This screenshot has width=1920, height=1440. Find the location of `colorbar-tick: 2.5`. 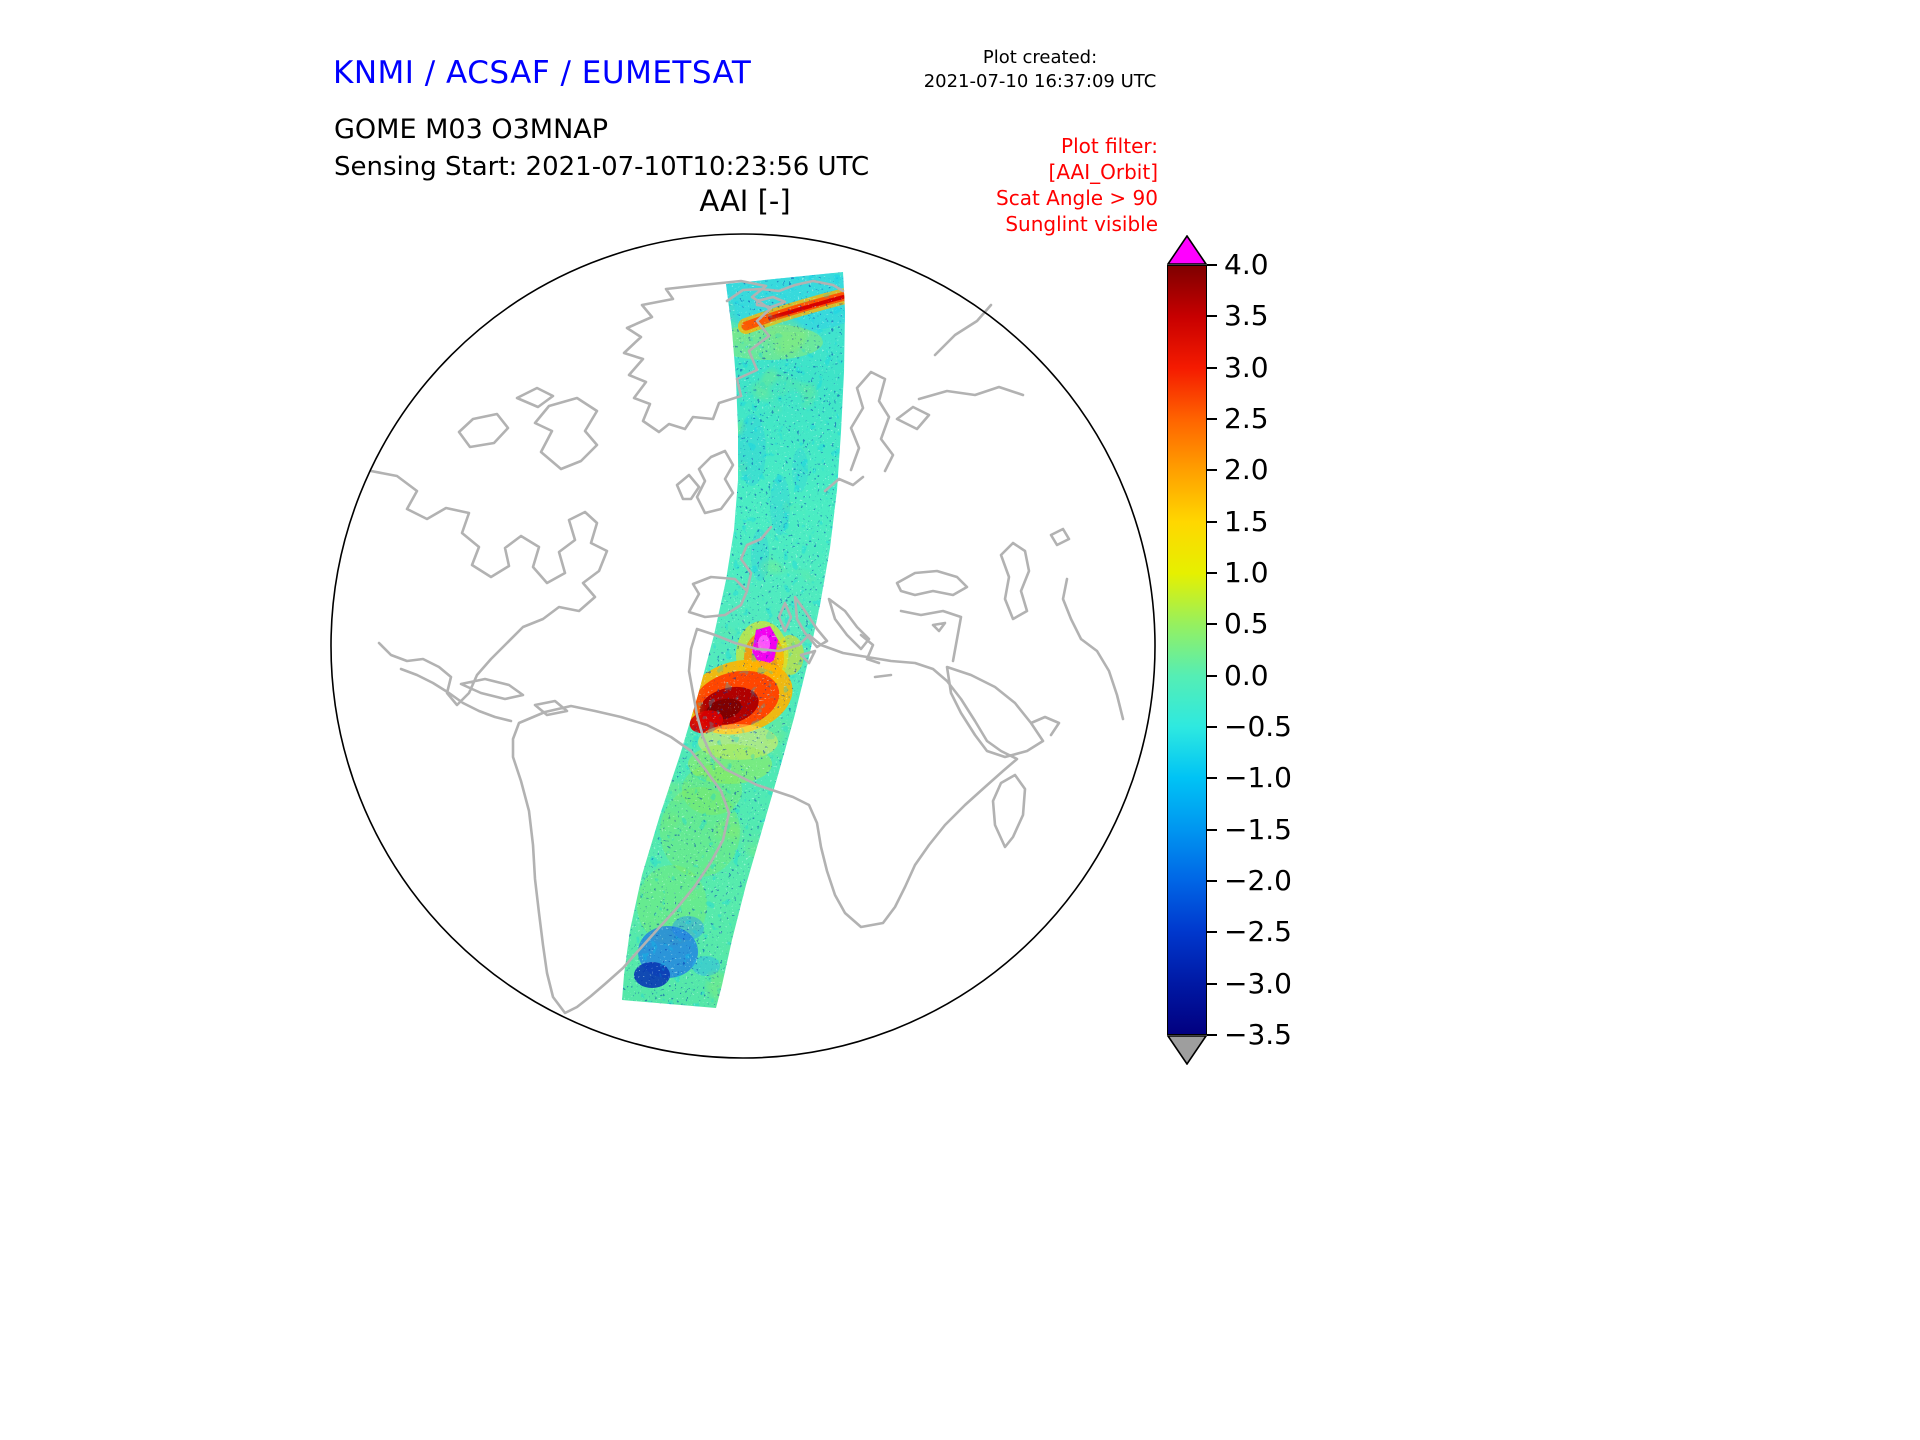

colorbar-tick: 2.5 is located at coordinates (1238, 419).